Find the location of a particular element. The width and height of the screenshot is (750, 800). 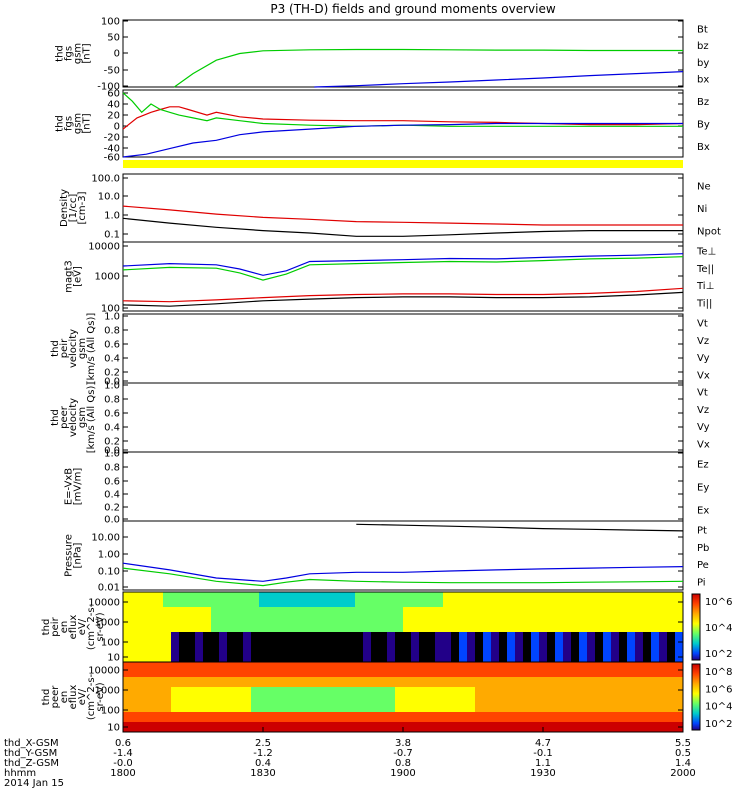

colorbar: 10^610^410^2 is located at coordinates (711, 627).